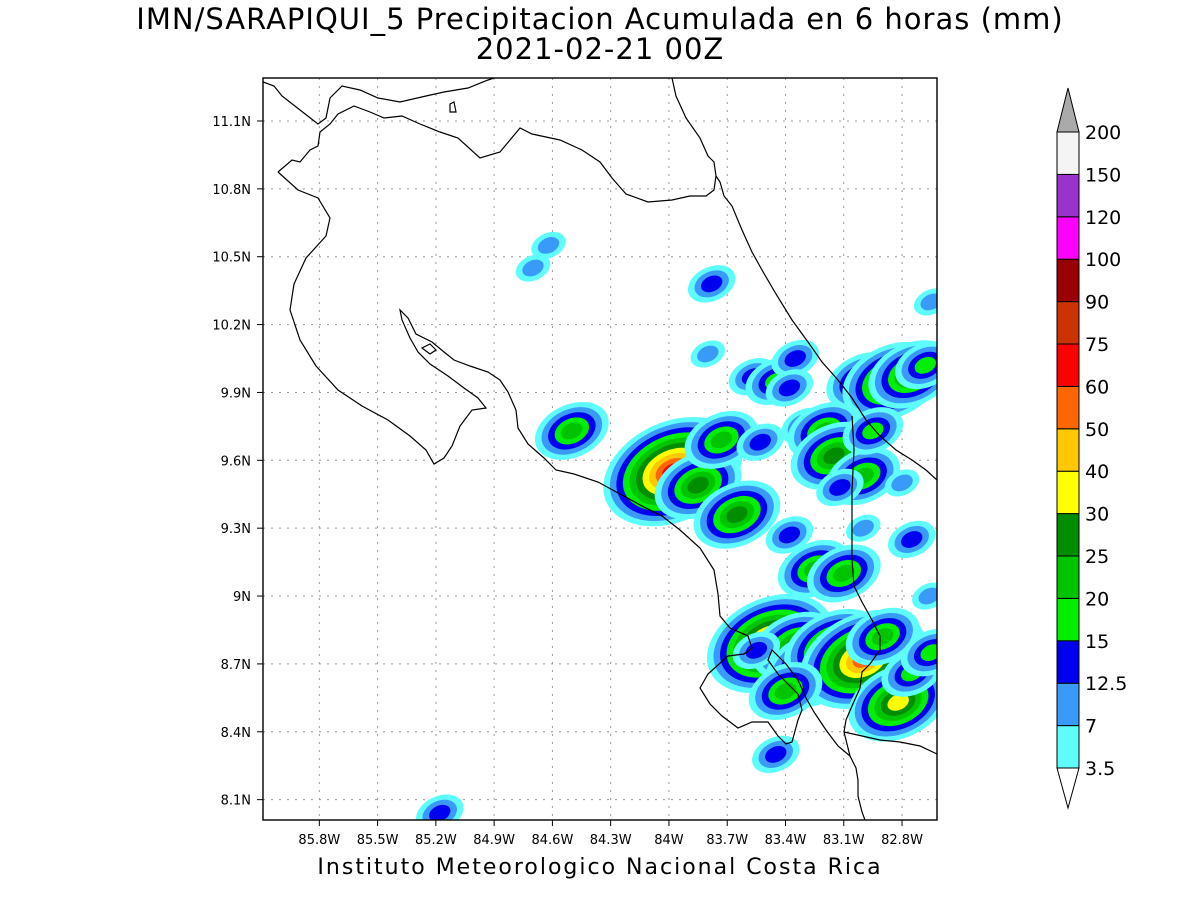 Image resolution: width=1200 pixels, height=900 pixels. Describe the element at coordinates (902, 840) in the screenshot. I see `x-tick-label: 82.8W` at that location.